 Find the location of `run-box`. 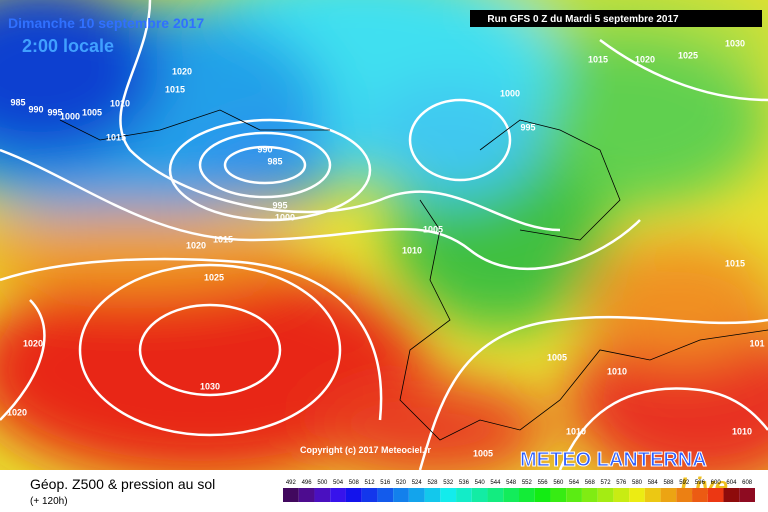

run-box is located at coordinates (616, 18).